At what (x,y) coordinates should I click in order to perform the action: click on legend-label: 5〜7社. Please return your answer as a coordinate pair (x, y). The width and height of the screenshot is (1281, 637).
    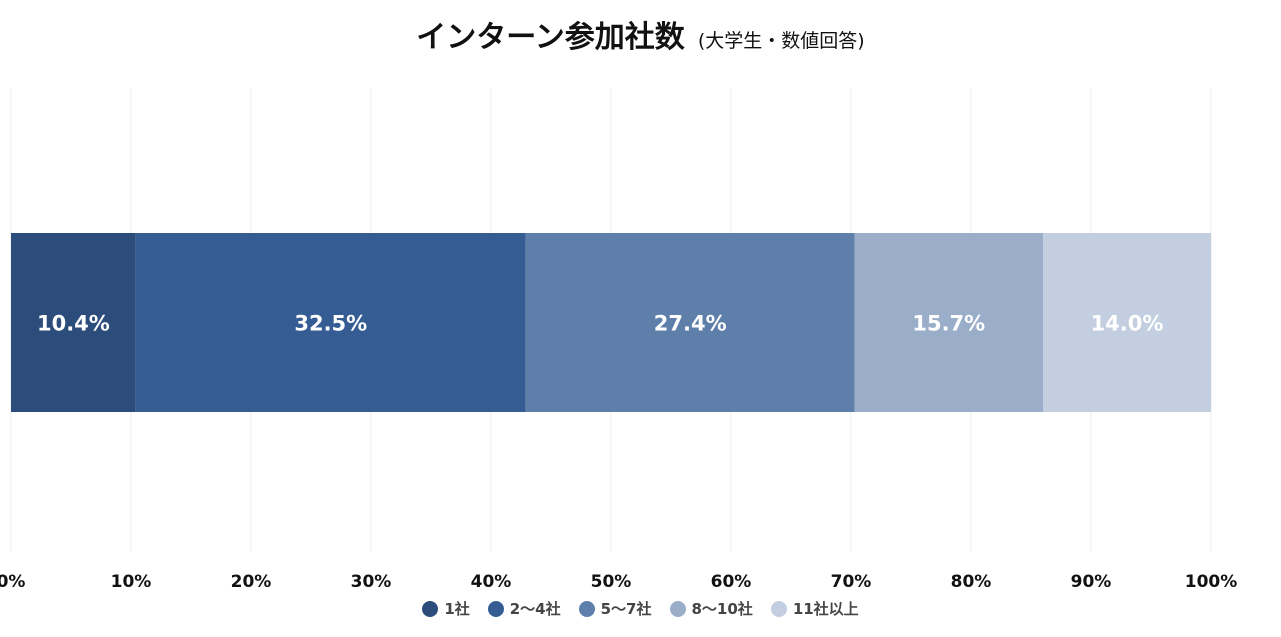
    Looking at the image, I should click on (626, 609).